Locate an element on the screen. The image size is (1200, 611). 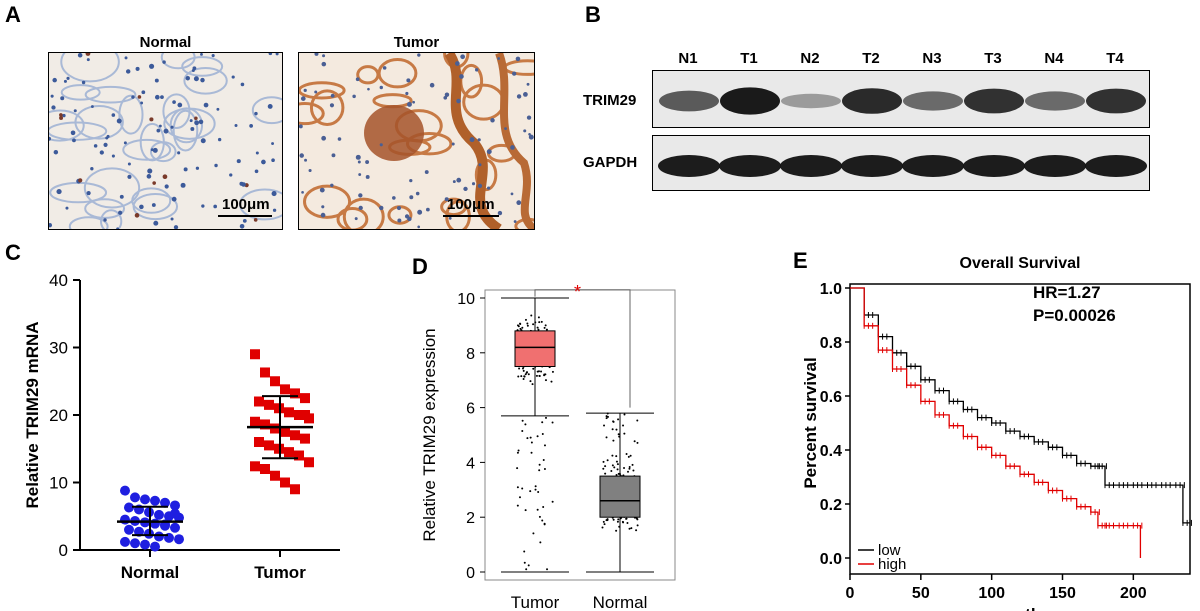
y-tick-label: 4 is located at coordinates (470, 463).